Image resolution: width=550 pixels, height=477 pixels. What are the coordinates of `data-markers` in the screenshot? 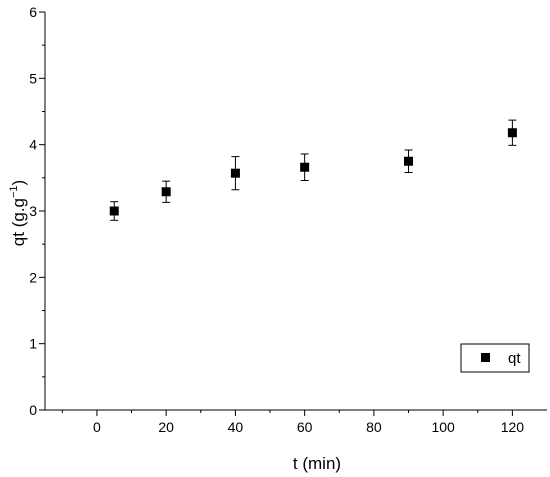 It's located at (313, 172).